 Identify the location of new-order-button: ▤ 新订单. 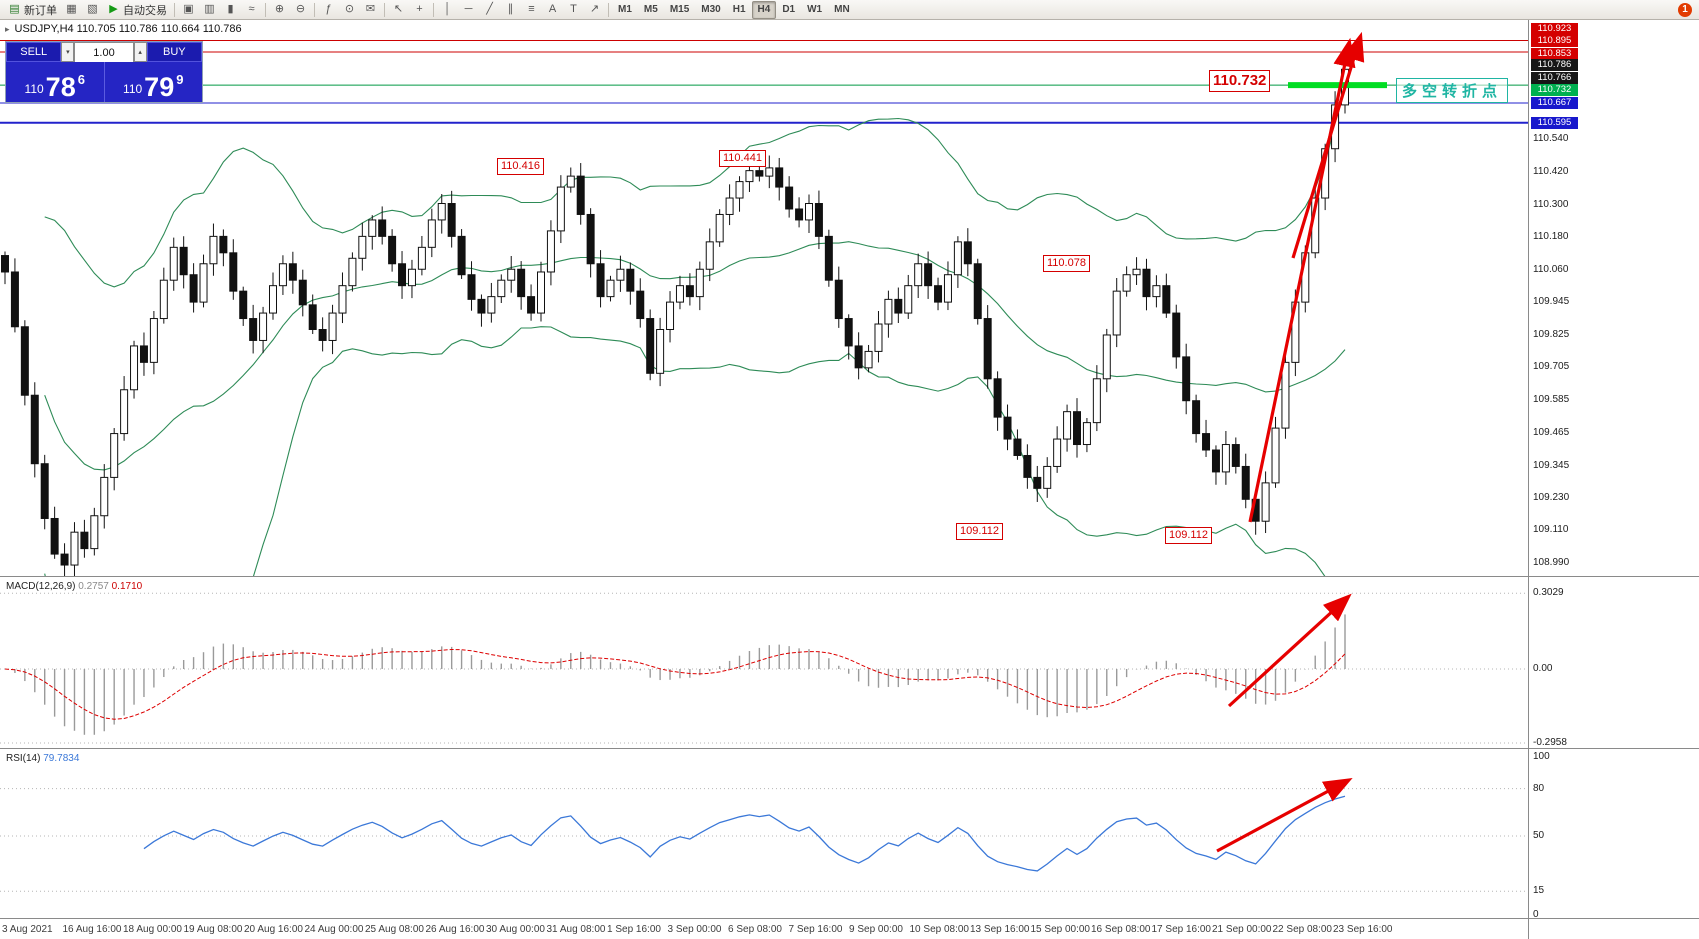
(32, 10).